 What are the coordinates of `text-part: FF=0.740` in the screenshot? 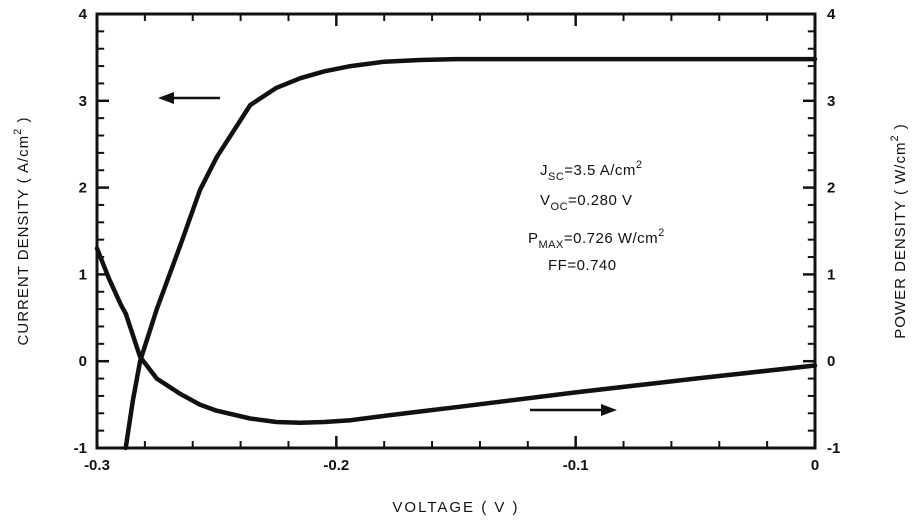 It's located at (582, 265).